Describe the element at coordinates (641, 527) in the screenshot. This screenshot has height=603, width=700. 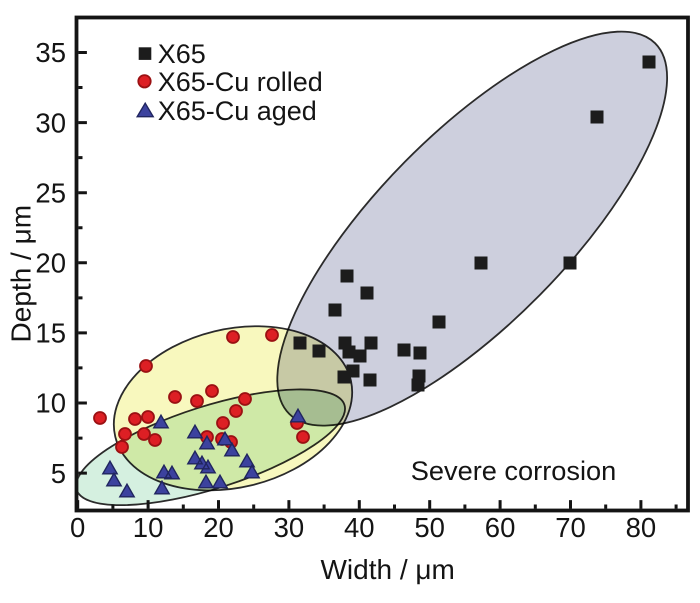
I see `svg-text: 80` at that location.